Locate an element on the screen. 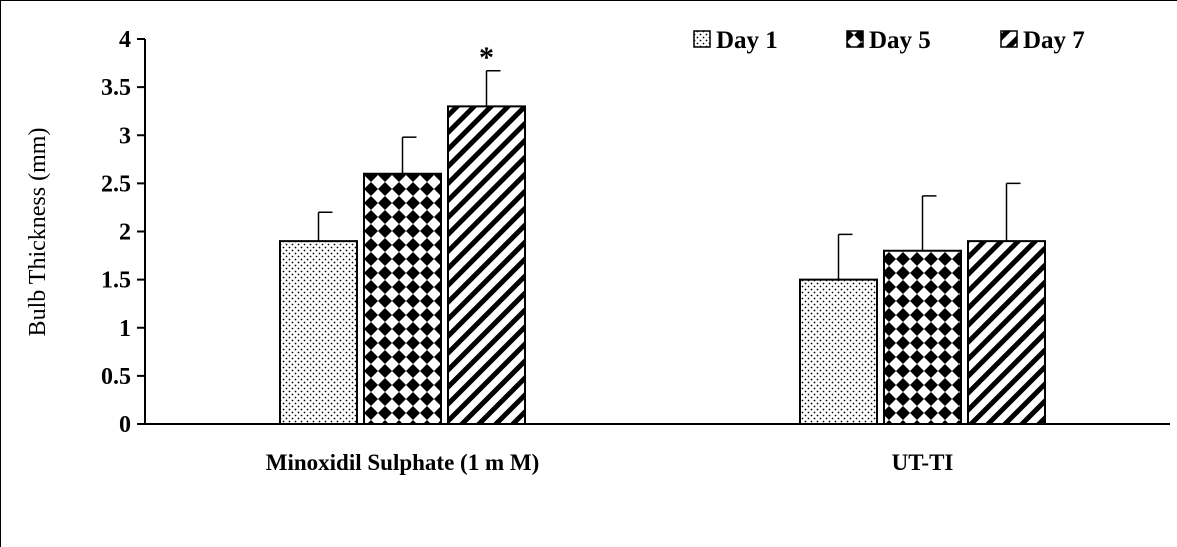 This screenshot has height=547, width=1177. y-tick-label: 0 is located at coordinates (125, 425).